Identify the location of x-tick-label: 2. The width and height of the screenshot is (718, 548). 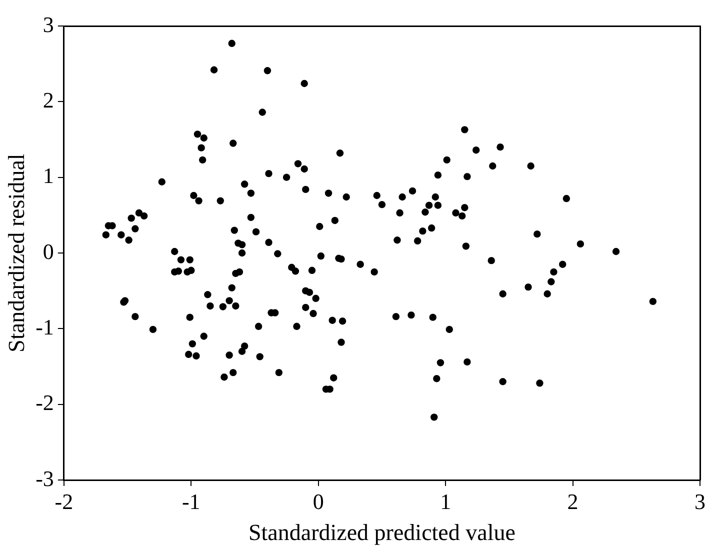
(572, 501).